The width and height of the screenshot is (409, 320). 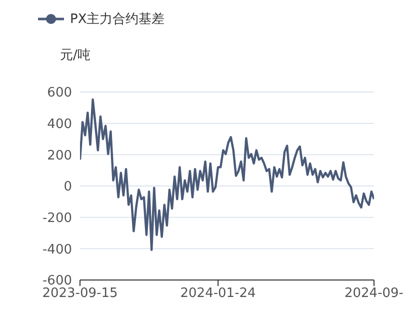 What do you see at coordinates (80, 294) in the screenshot?
I see `x-tick-label: 2023-09-15` at bounding box center [80, 294].